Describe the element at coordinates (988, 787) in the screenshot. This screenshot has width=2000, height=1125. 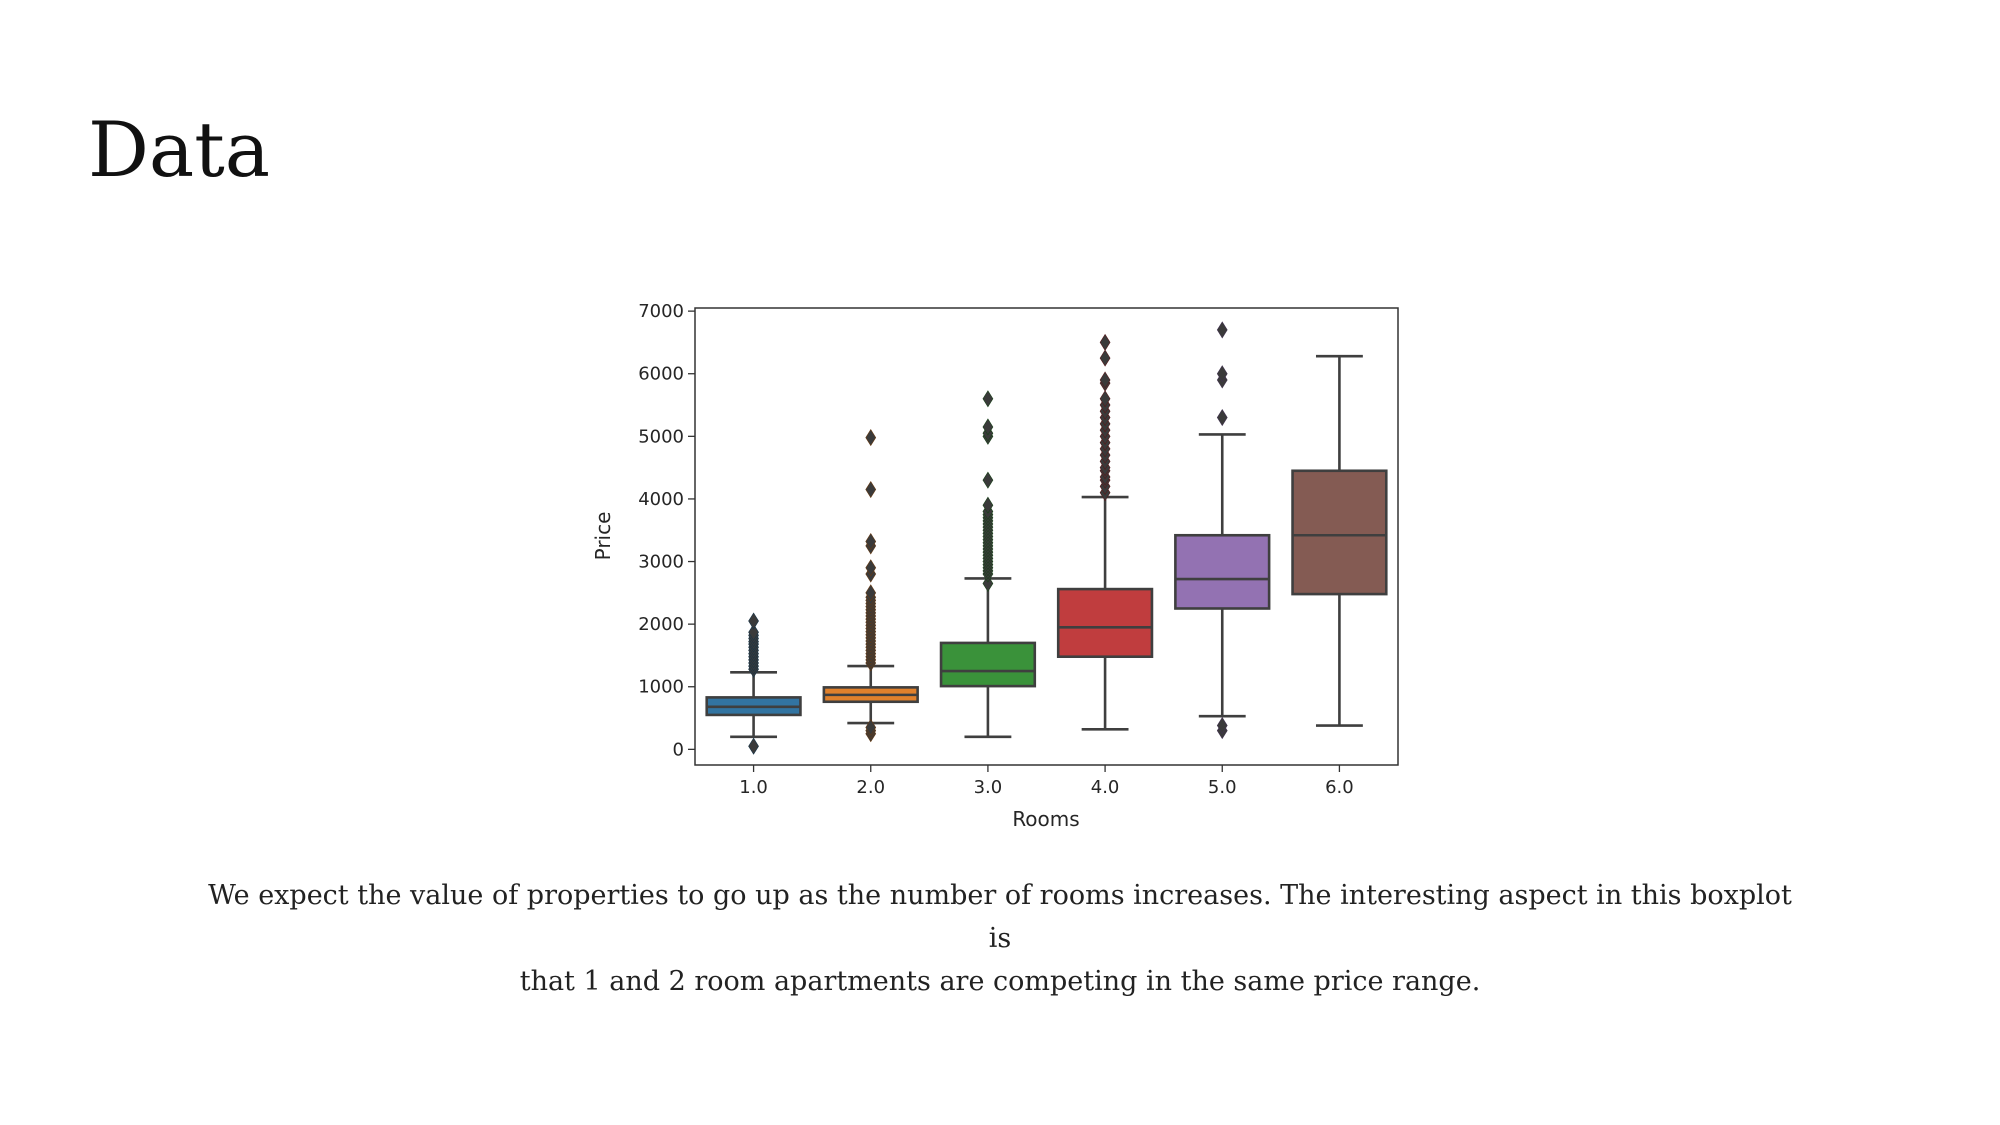
I see `x-tick-label: 3.0` at that location.